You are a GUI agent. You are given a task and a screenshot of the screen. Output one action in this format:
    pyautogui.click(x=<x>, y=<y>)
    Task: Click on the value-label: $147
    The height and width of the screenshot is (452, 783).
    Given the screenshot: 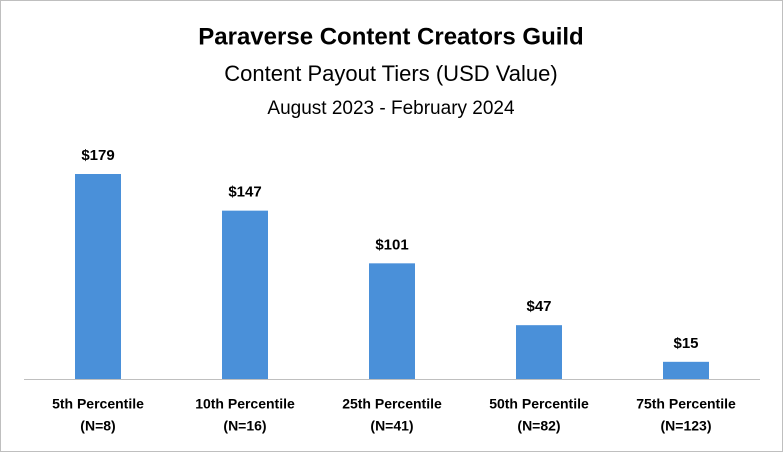 What is the action you would take?
    pyautogui.click(x=244, y=192)
    